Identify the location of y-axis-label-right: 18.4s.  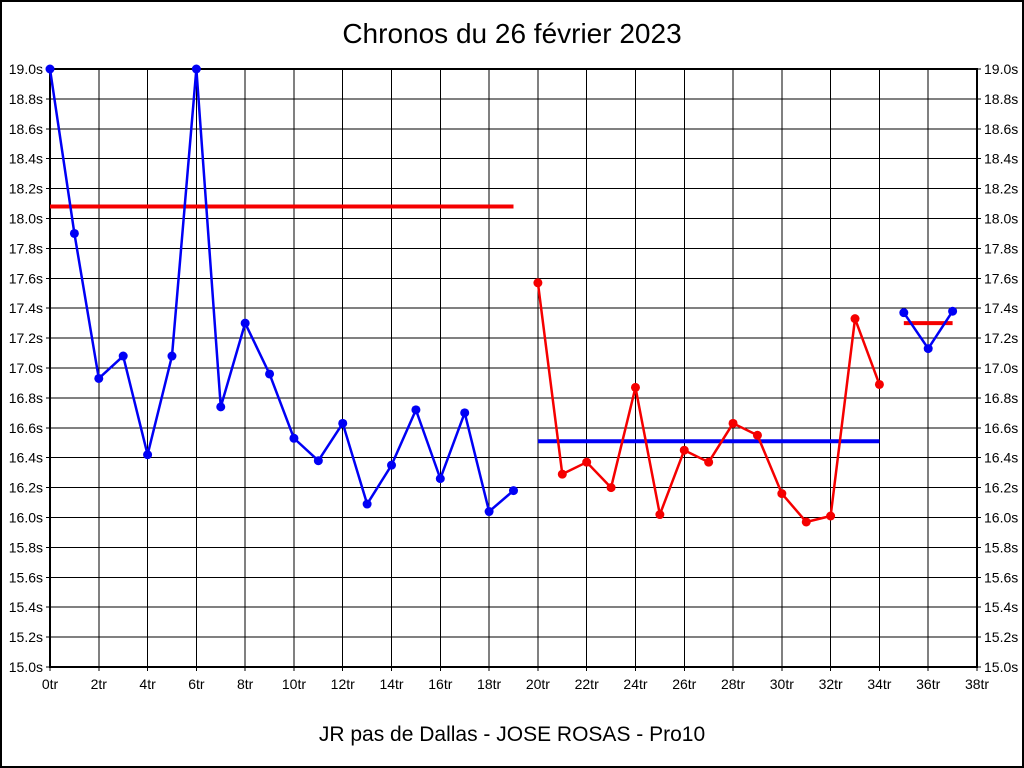
(1001, 159).